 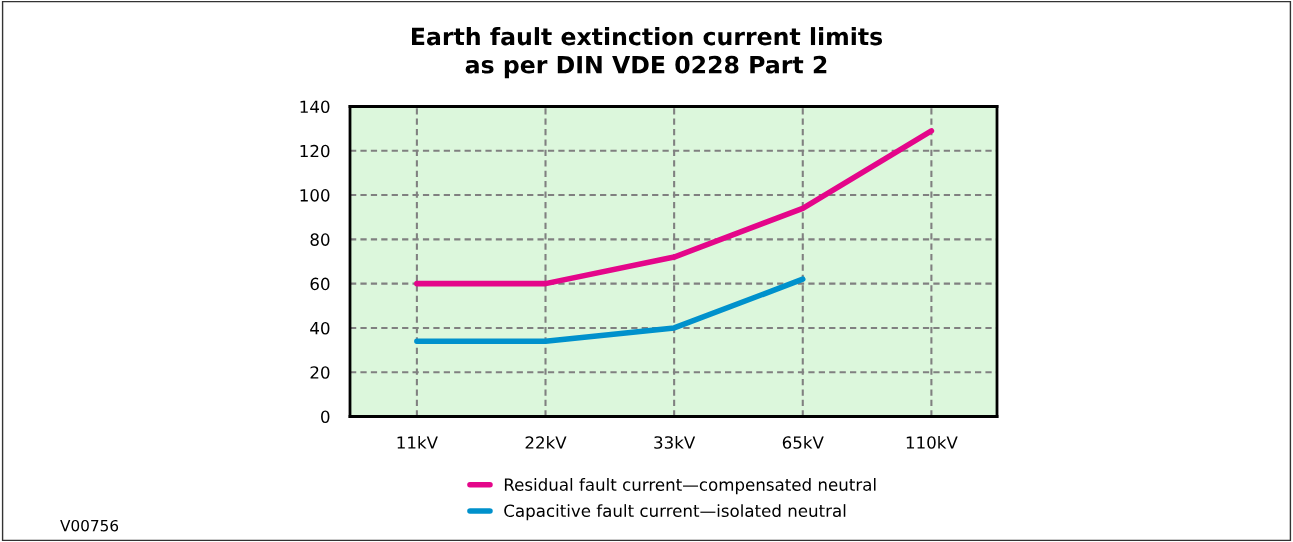 I want to click on y-tick-label: 0, so click(x=325, y=417).